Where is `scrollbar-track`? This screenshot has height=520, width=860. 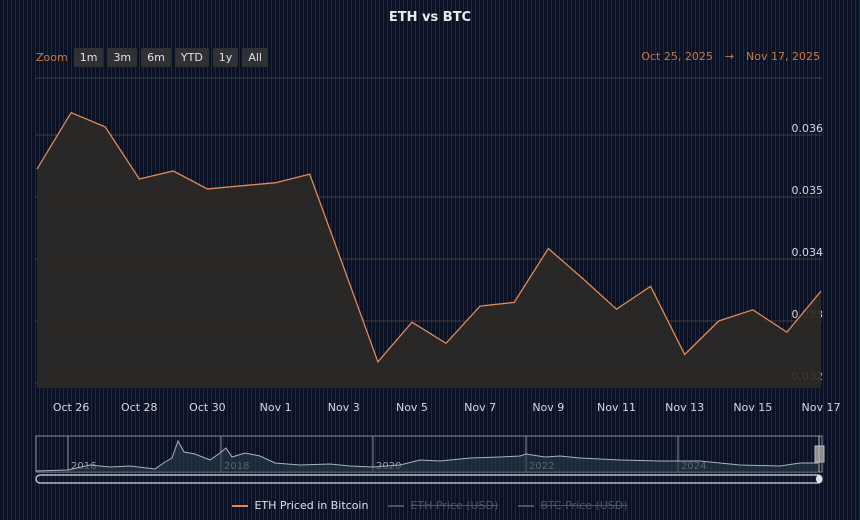 scrollbar-track is located at coordinates (429, 479).